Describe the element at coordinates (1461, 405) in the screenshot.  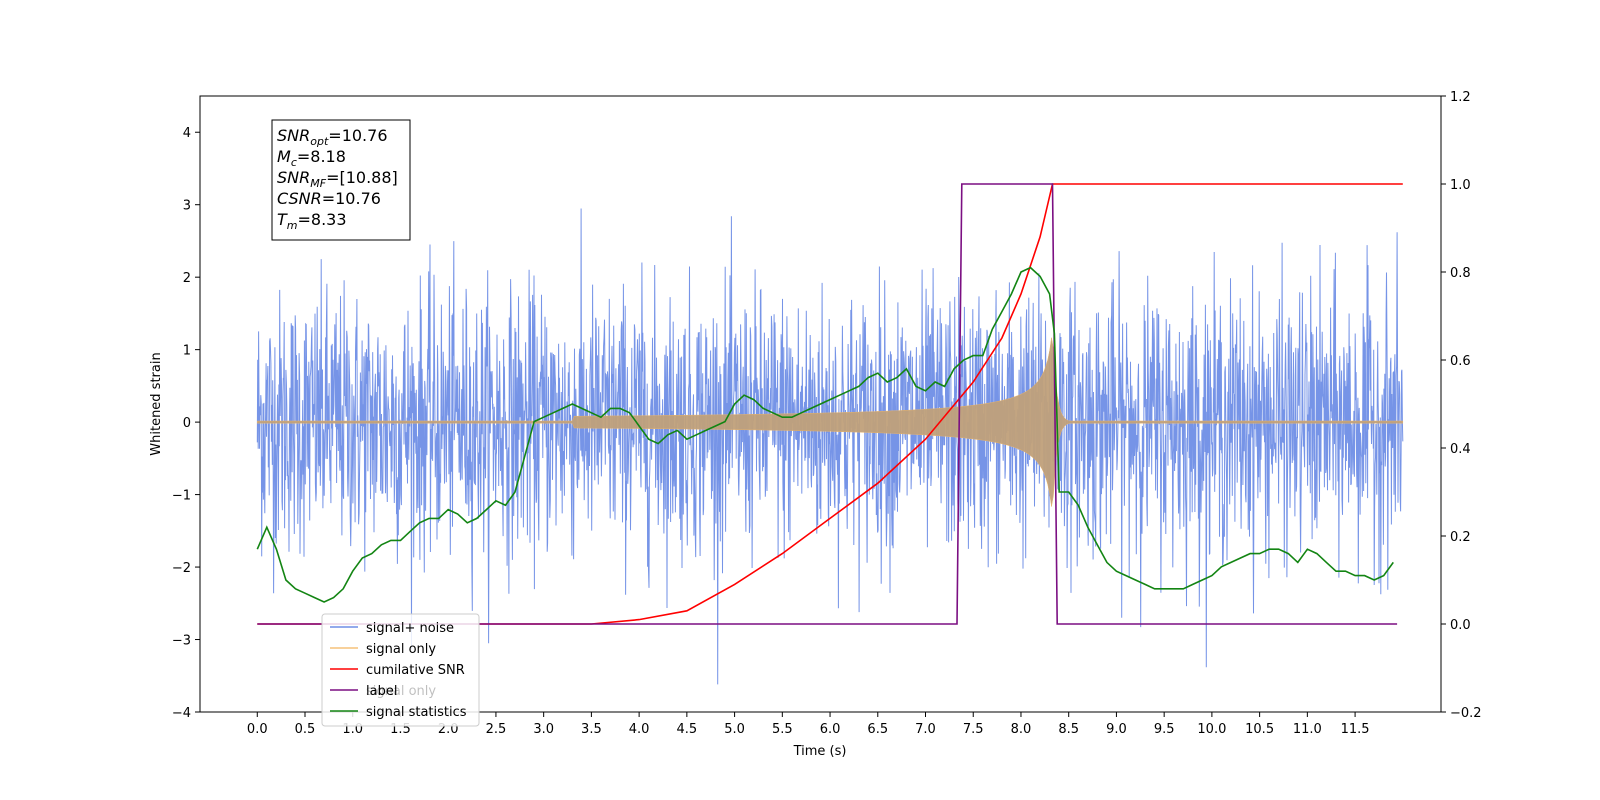
I see `y-axis-right: 1.2 1.0 0.8 0.6 0.4 0.2 0.0 −0.2` at that location.